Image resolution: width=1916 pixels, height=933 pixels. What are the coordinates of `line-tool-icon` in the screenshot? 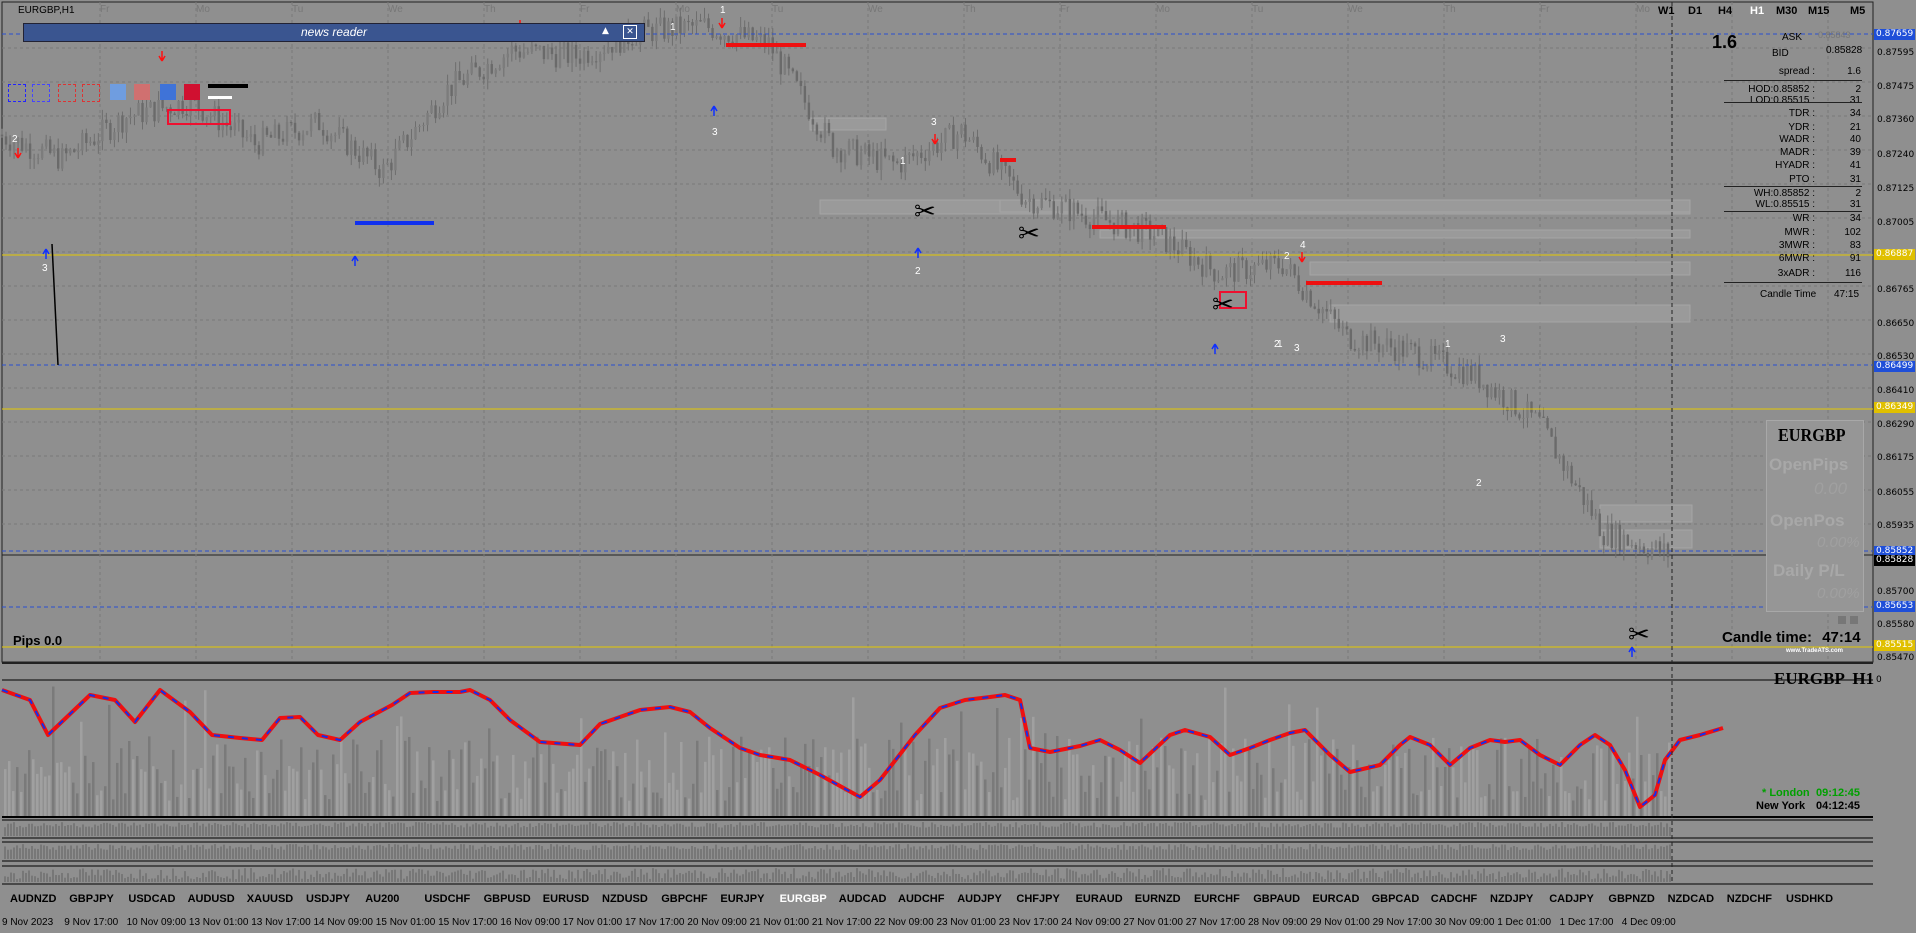 It's located at (228, 86).